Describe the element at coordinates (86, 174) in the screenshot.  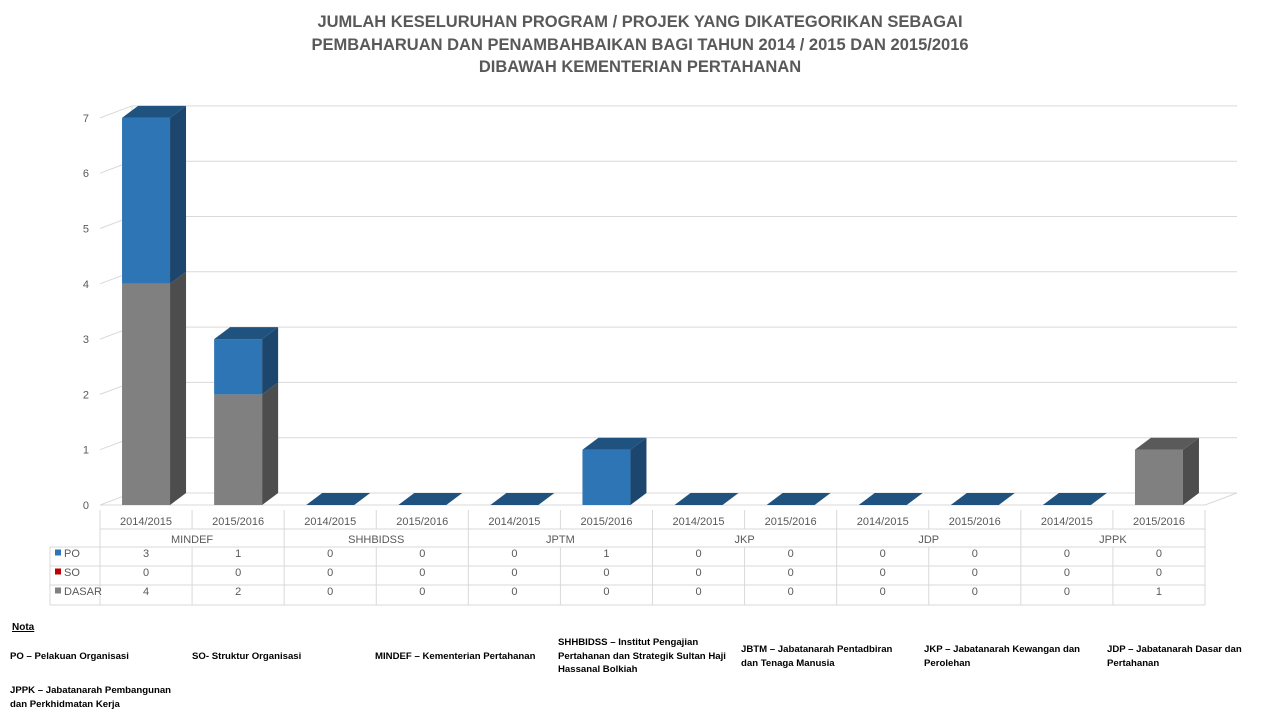
I see `y-tick-label: 6` at that location.